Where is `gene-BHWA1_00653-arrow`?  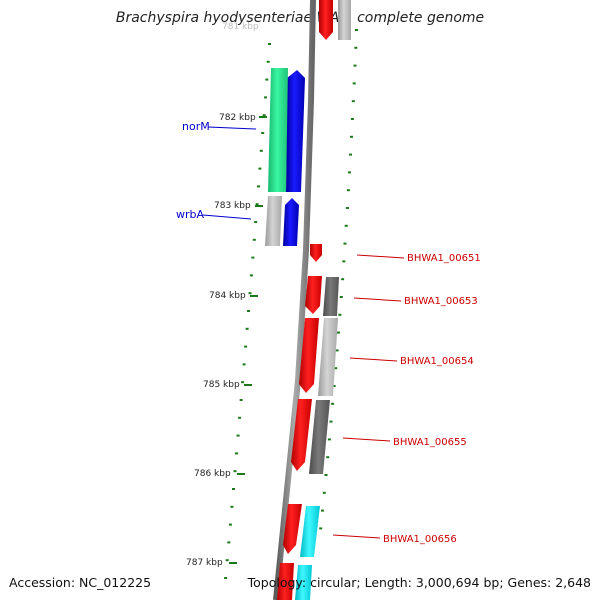 gene-BHWA1_00653-arrow is located at coordinates (313, 295).